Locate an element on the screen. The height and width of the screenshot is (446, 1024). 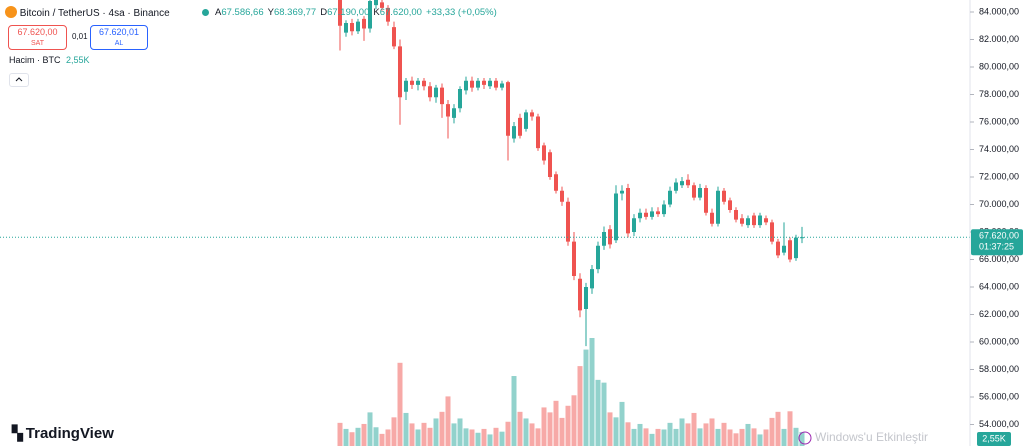
sell-button: 67.620,00 SAT is located at coordinates (37, 37).